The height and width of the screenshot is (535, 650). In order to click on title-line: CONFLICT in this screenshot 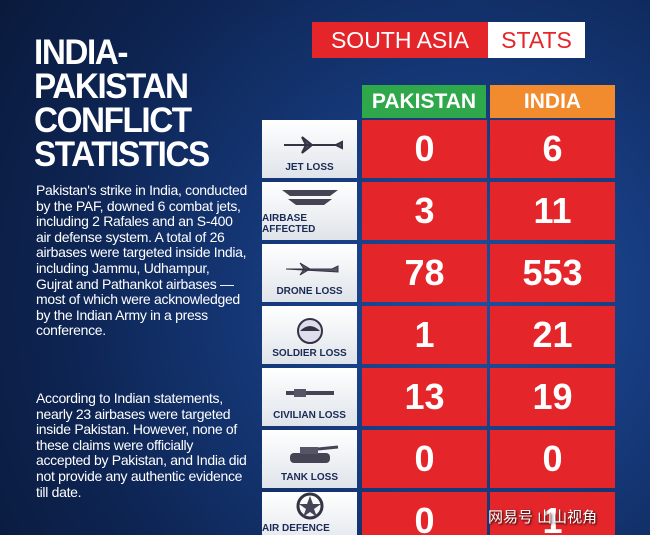, I will do `click(113, 120)`.